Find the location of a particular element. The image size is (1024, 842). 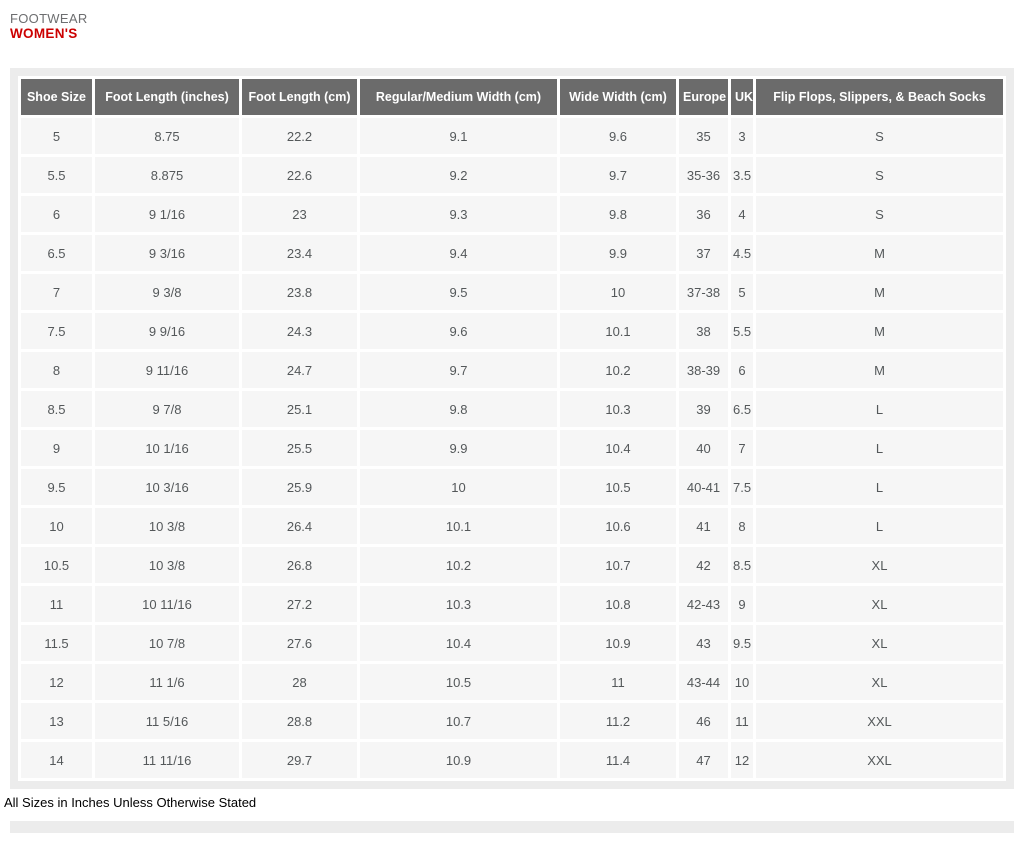

next-section-frame-edge is located at coordinates (512, 827).